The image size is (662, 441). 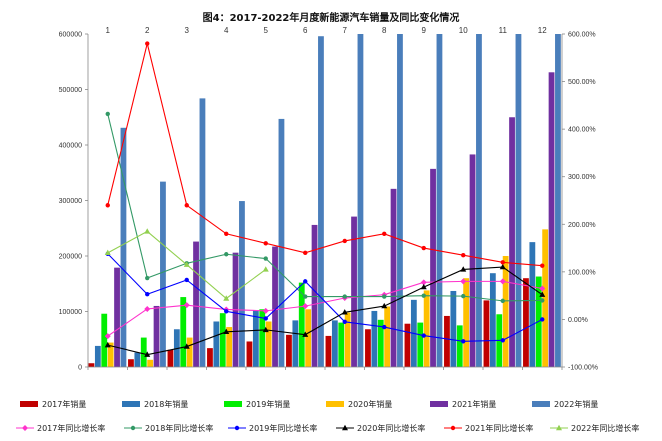 What do you see at coordinates (179, 428) in the screenshot?
I see `legend-label: 2018年同比增长率` at bounding box center [179, 428].